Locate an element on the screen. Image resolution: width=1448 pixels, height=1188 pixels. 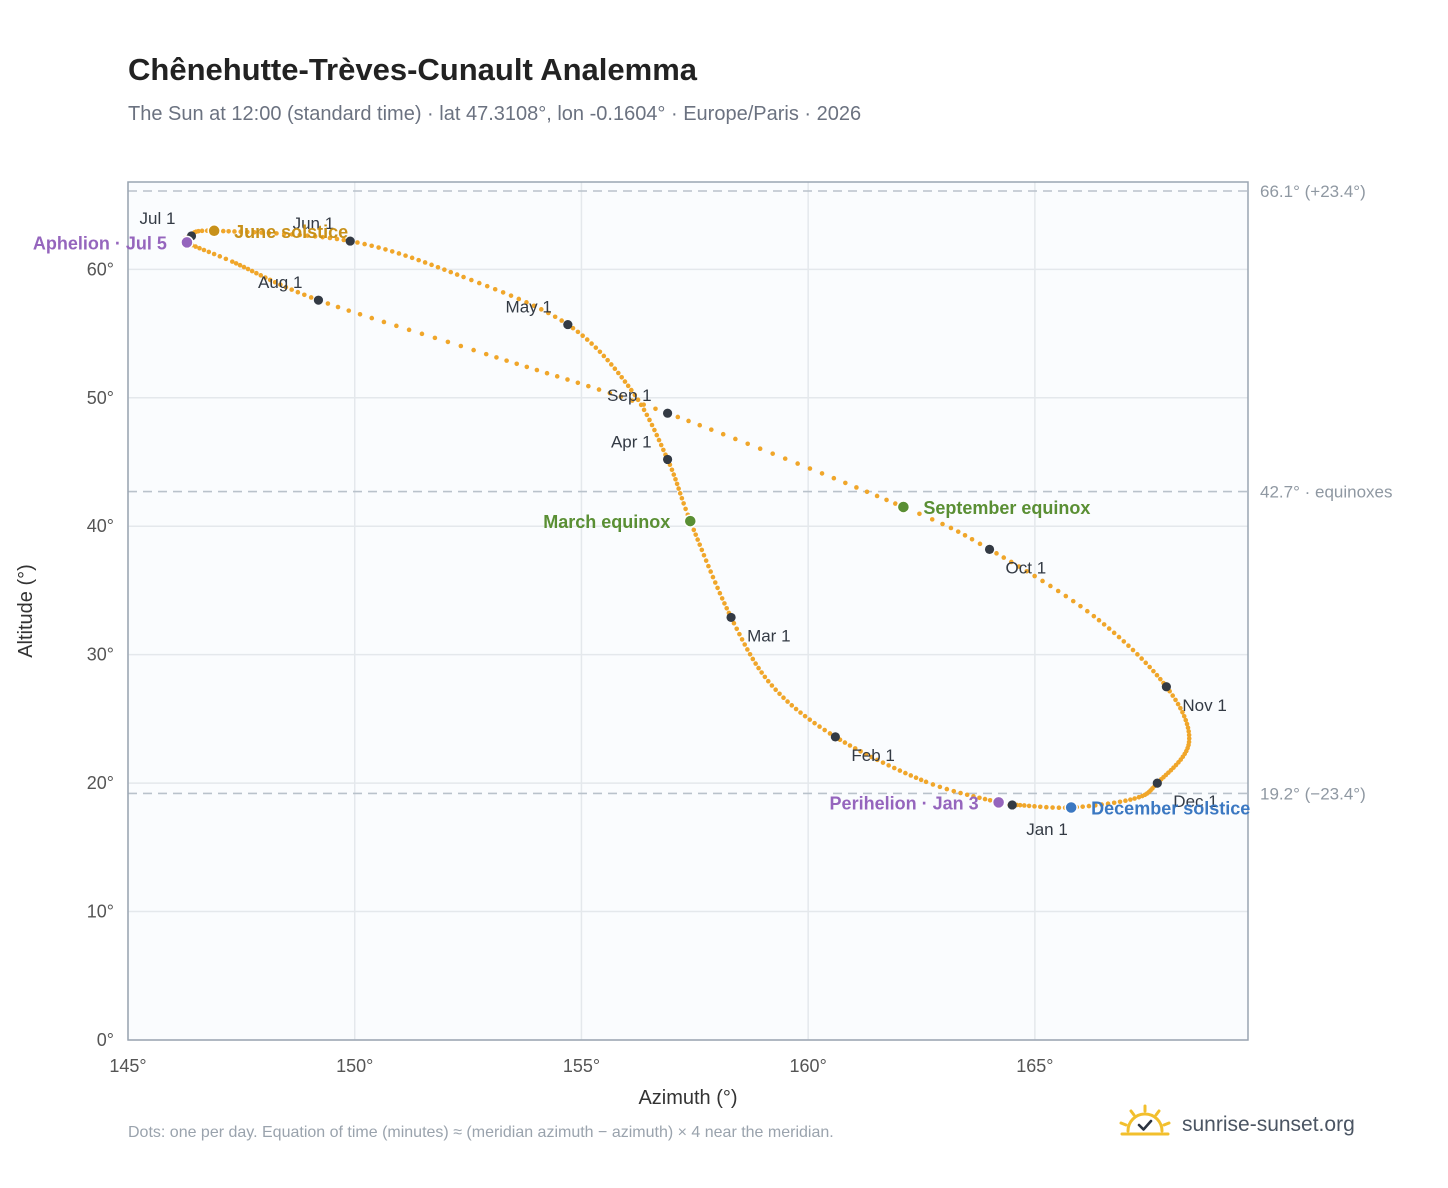
event-marker-dot is located at coordinates (690, 521).